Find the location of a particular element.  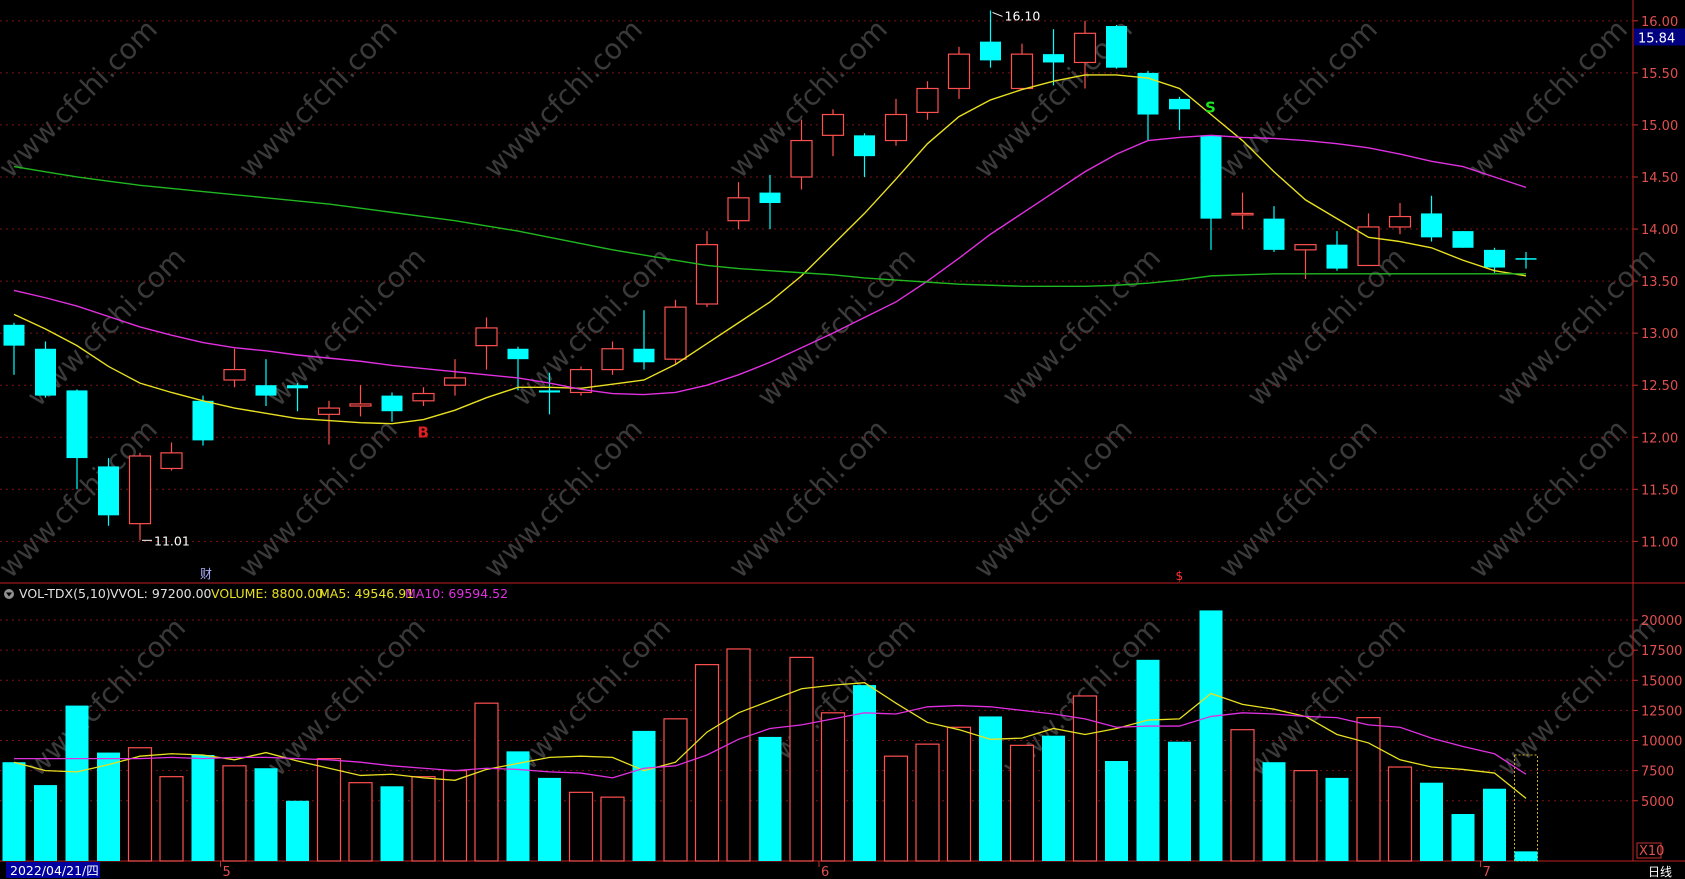

high-label: 16.10 is located at coordinates (1023, 15).